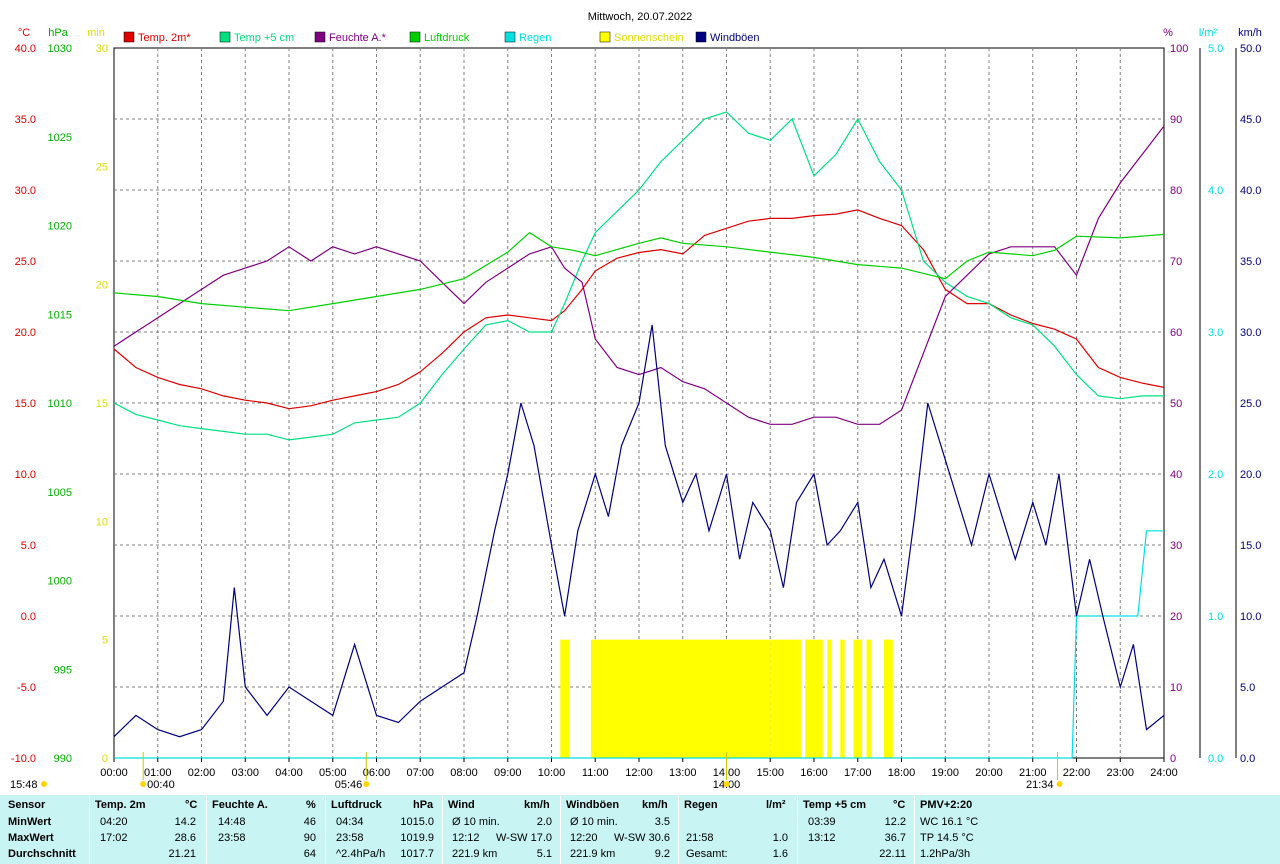 The image size is (1280, 864). Describe the element at coordinates (1250, 262) in the screenshot. I see `tick-label-wind: 35.0` at that location.